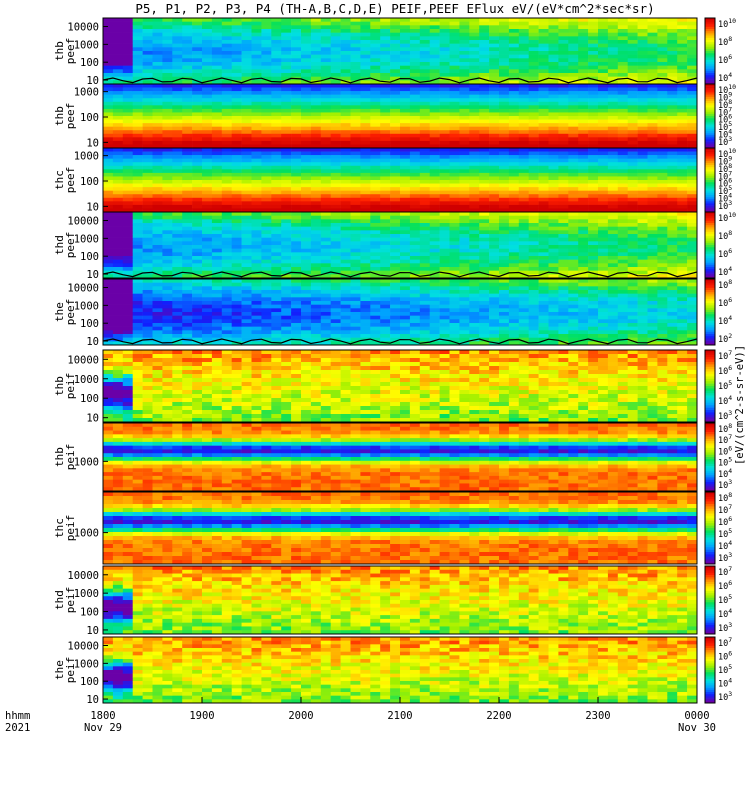 The width and height of the screenshot is (750, 800). What do you see at coordinates (89, 118) in the screenshot?
I see `y-tick-label: 100` at bounding box center [89, 118].